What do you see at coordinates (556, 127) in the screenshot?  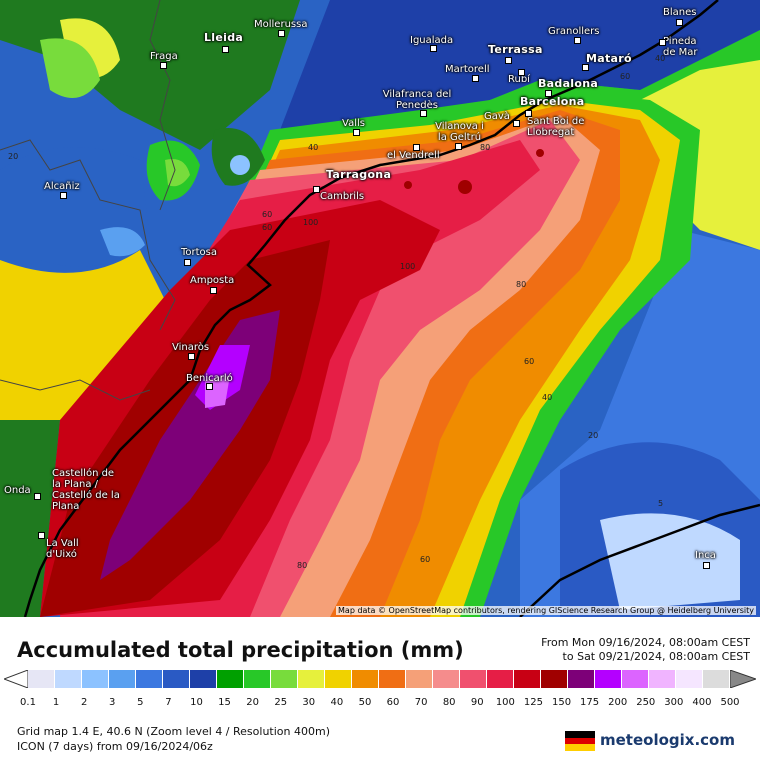 I see `city-label: Sant Boi de Llobregat` at bounding box center [556, 127].